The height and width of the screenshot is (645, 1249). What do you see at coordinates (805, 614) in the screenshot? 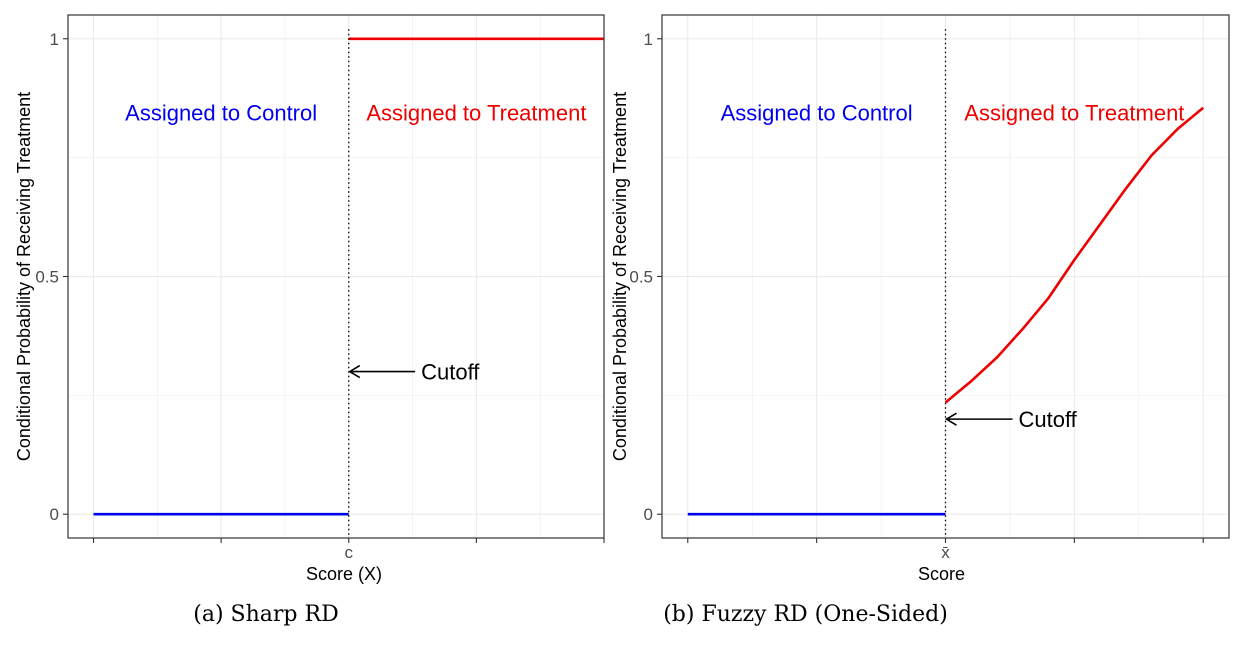
I see `caption: (b) Fuzzy RD (One-Sided)` at bounding box center [805, 614].